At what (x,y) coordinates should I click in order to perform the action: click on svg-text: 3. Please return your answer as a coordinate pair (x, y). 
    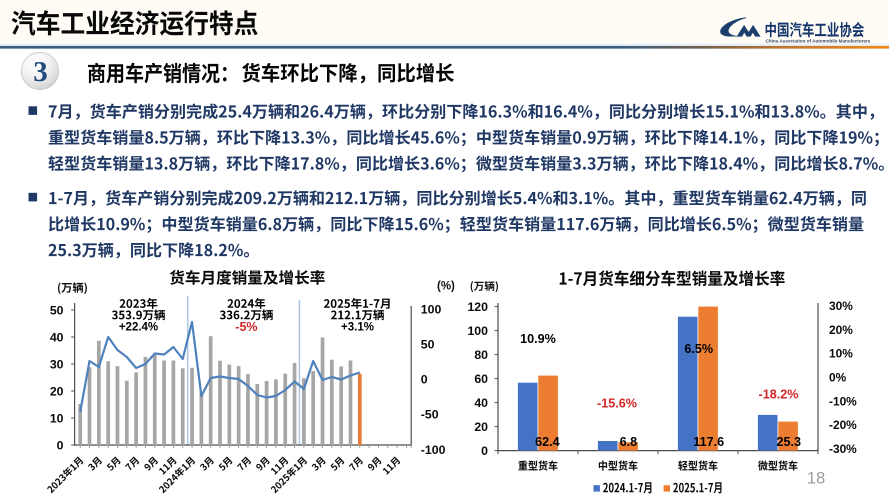
    Looking at the image, I should click on (40, 72).